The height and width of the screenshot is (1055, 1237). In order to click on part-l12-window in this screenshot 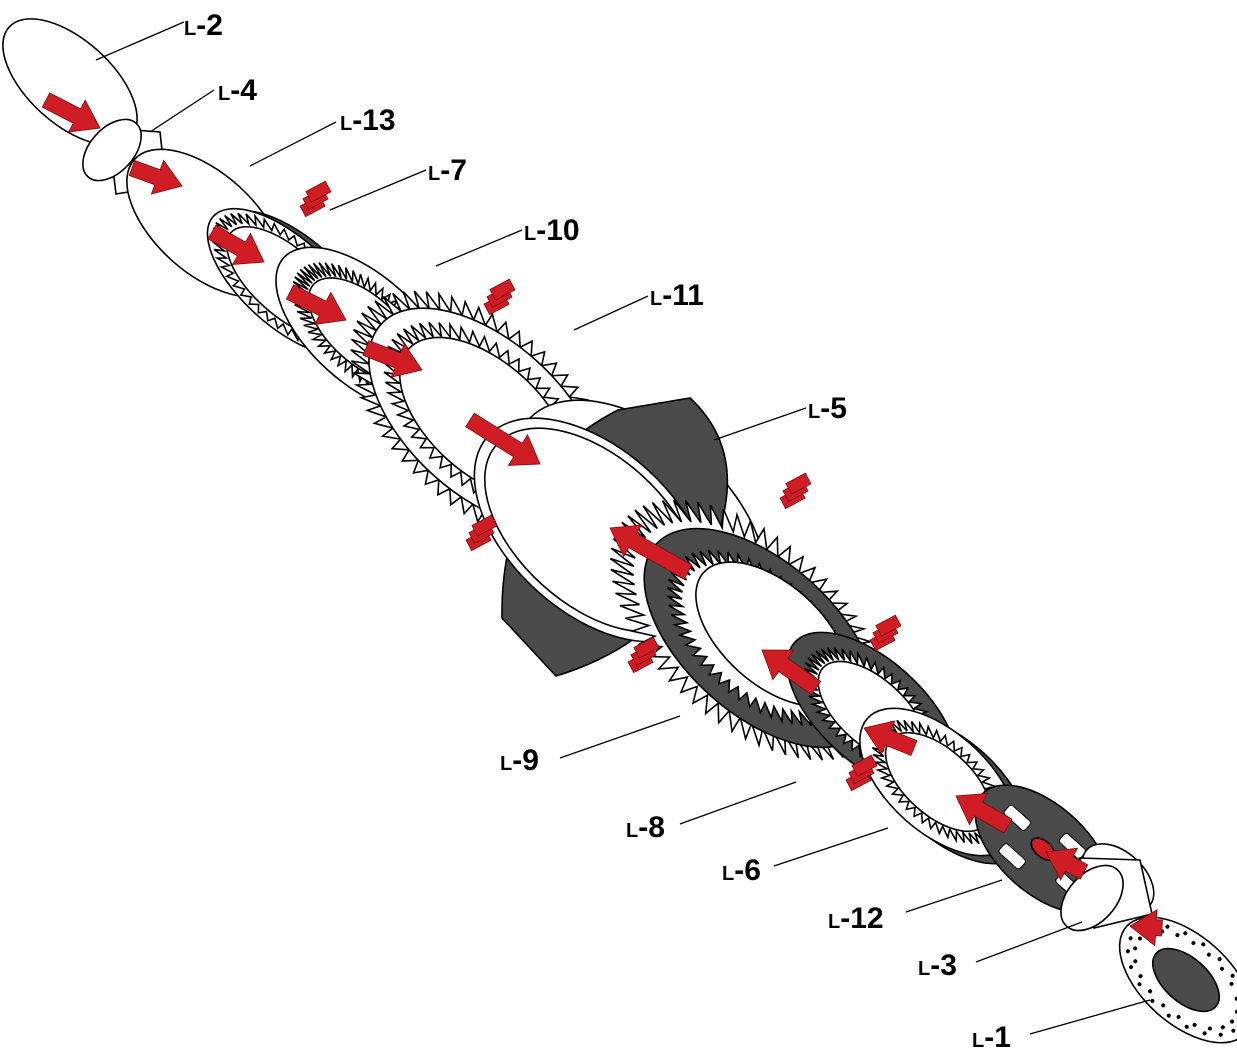, I will do `click(1017, 817)`.